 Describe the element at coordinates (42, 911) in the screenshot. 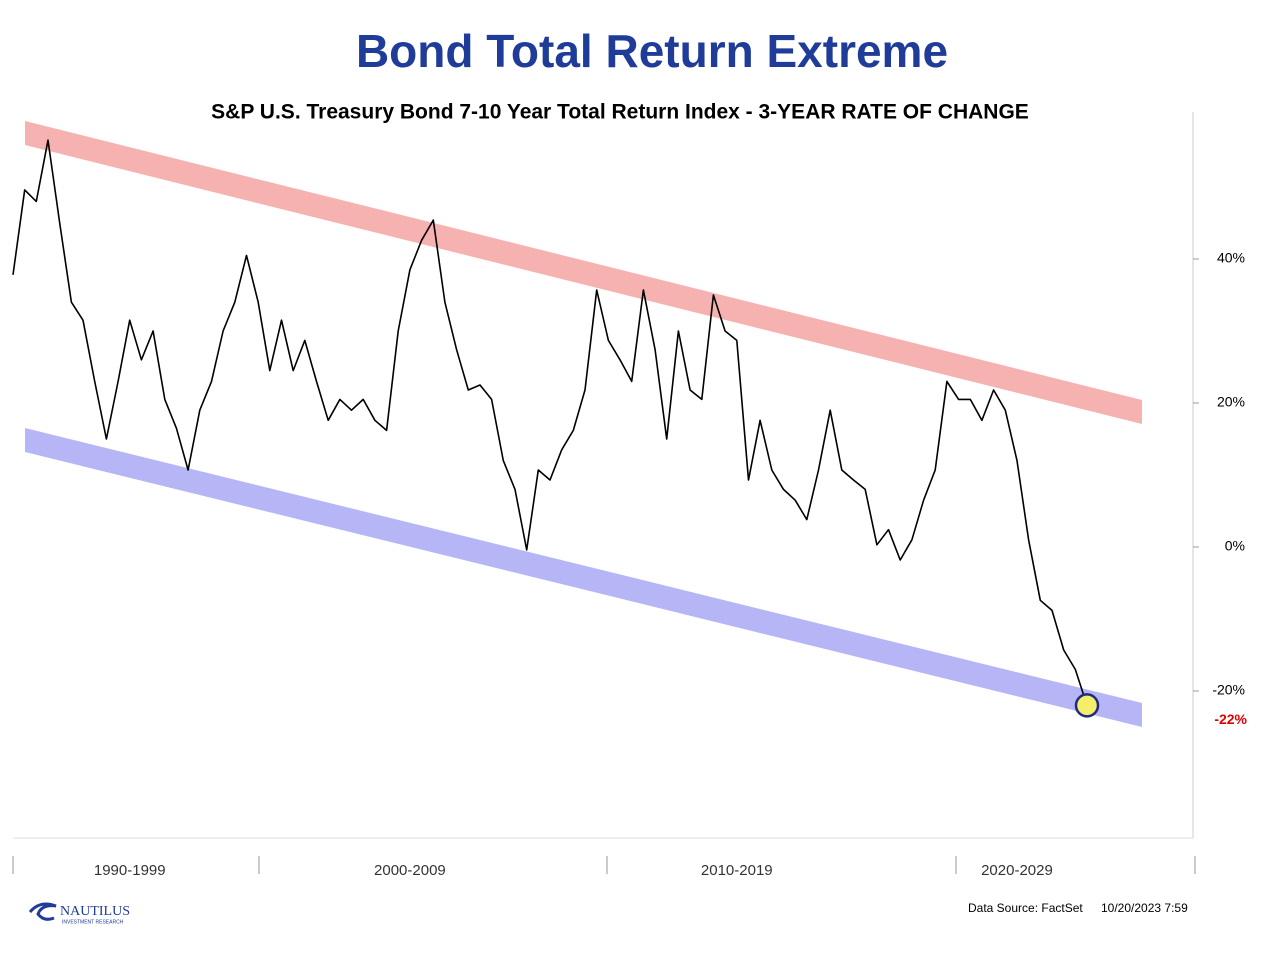

I see `logo-mark` at that location.